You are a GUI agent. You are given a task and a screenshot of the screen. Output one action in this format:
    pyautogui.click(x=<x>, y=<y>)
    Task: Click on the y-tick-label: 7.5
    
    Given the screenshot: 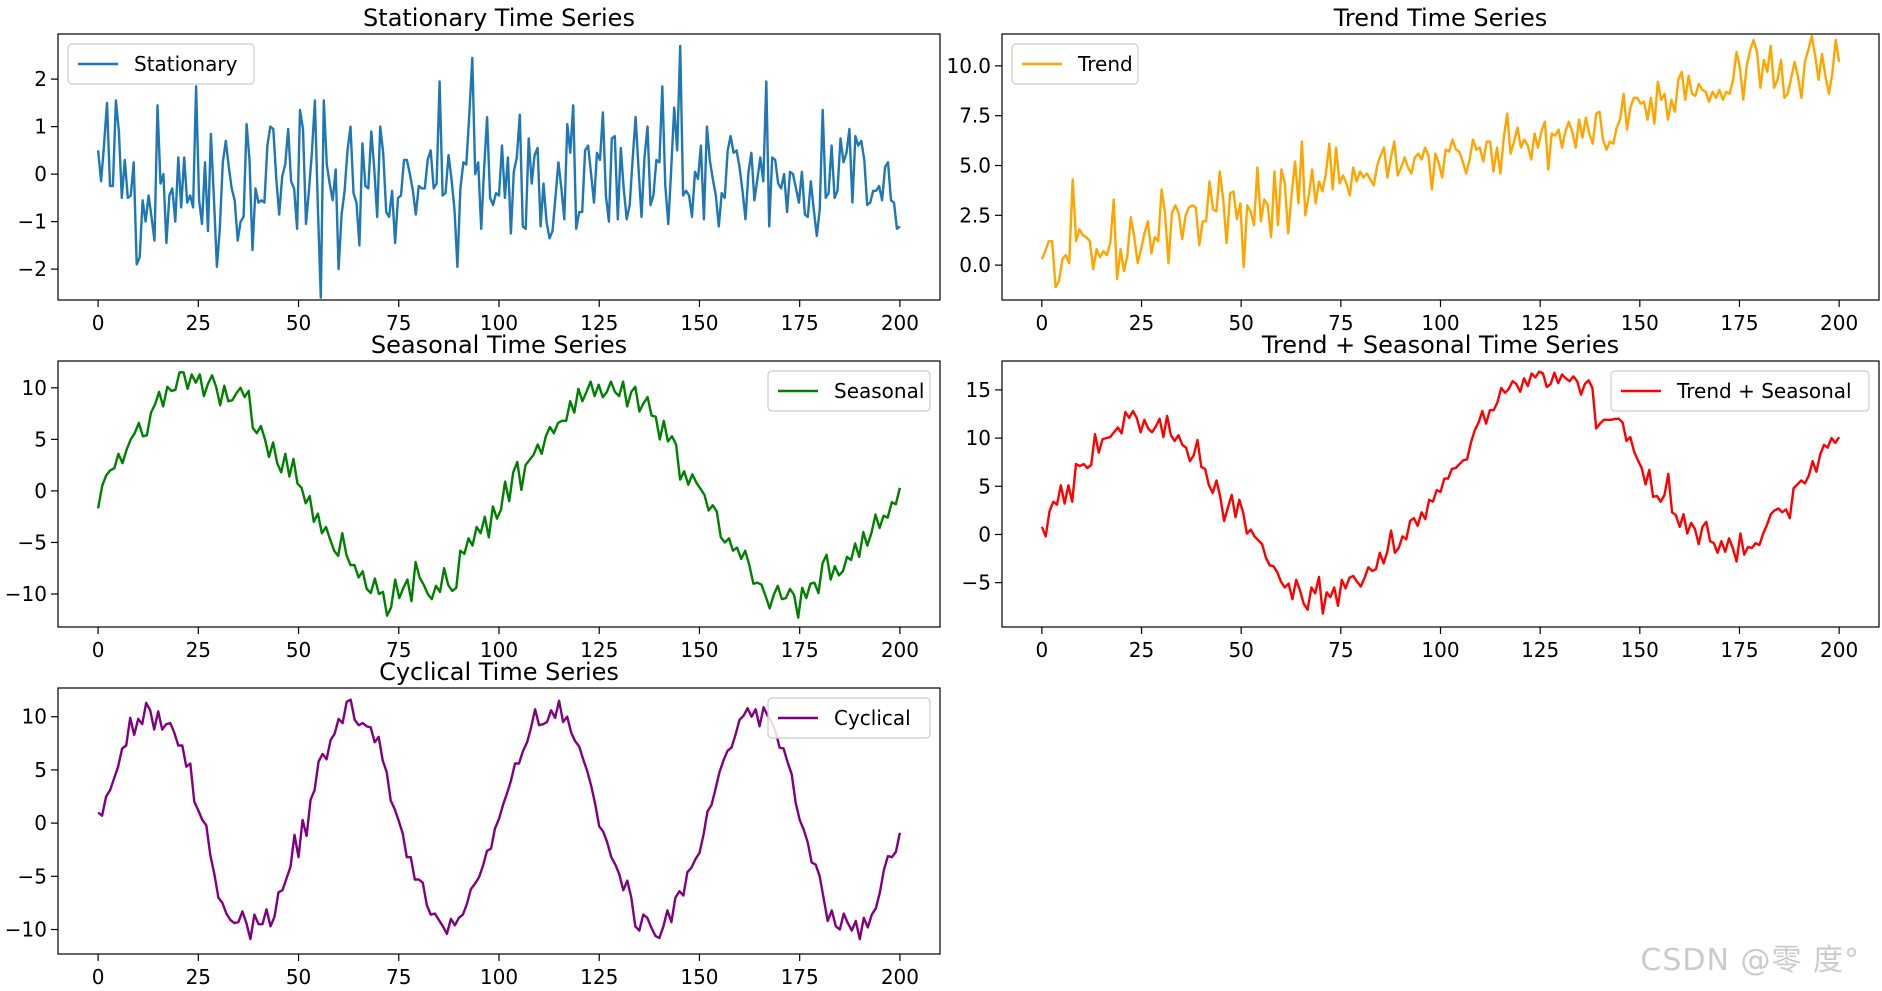 What is the action you would take?
    pyautogui.click(x=975, y=116)
    